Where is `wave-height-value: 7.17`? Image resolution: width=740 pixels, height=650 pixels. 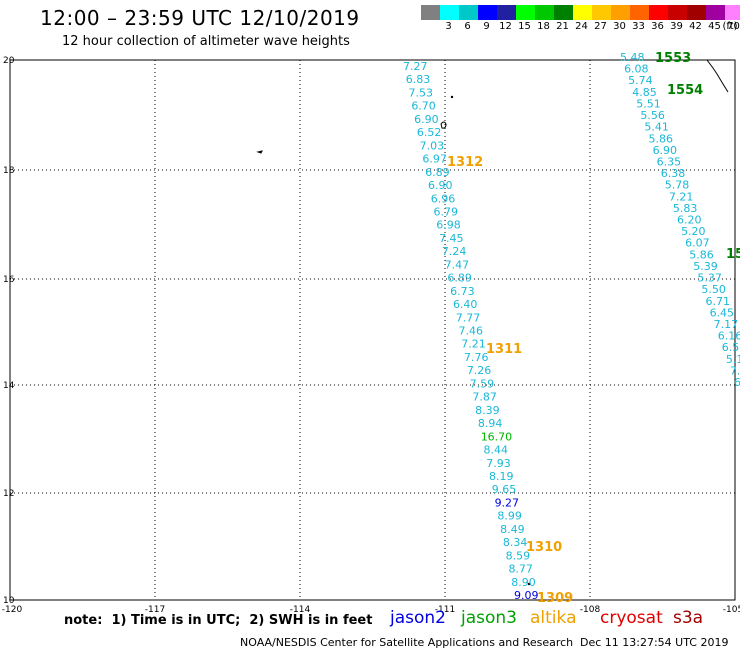 wave-height-value: 7.17 is located at coordinates (726, 324).